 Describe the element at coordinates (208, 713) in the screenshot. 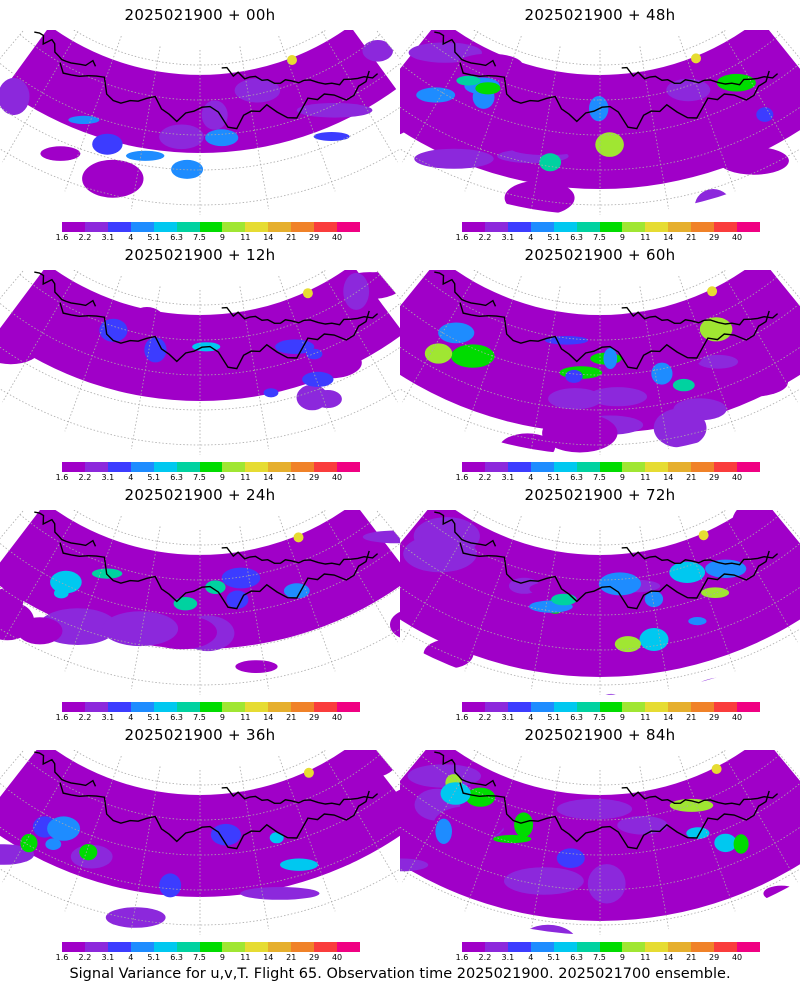

I see `colorbar-legend: 1.6 2.2 3.1 4 5.1 6.3 7.5 9 11 14 21 29 40` at that location.